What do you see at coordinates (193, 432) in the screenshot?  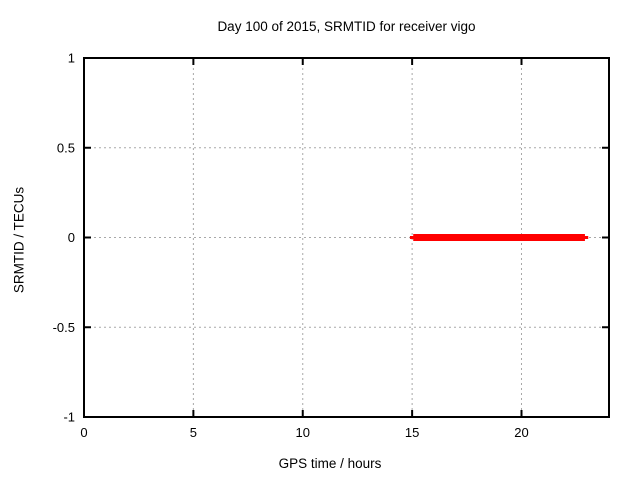 I see `x-tick-label: 5` at bounding box center [193, 432].